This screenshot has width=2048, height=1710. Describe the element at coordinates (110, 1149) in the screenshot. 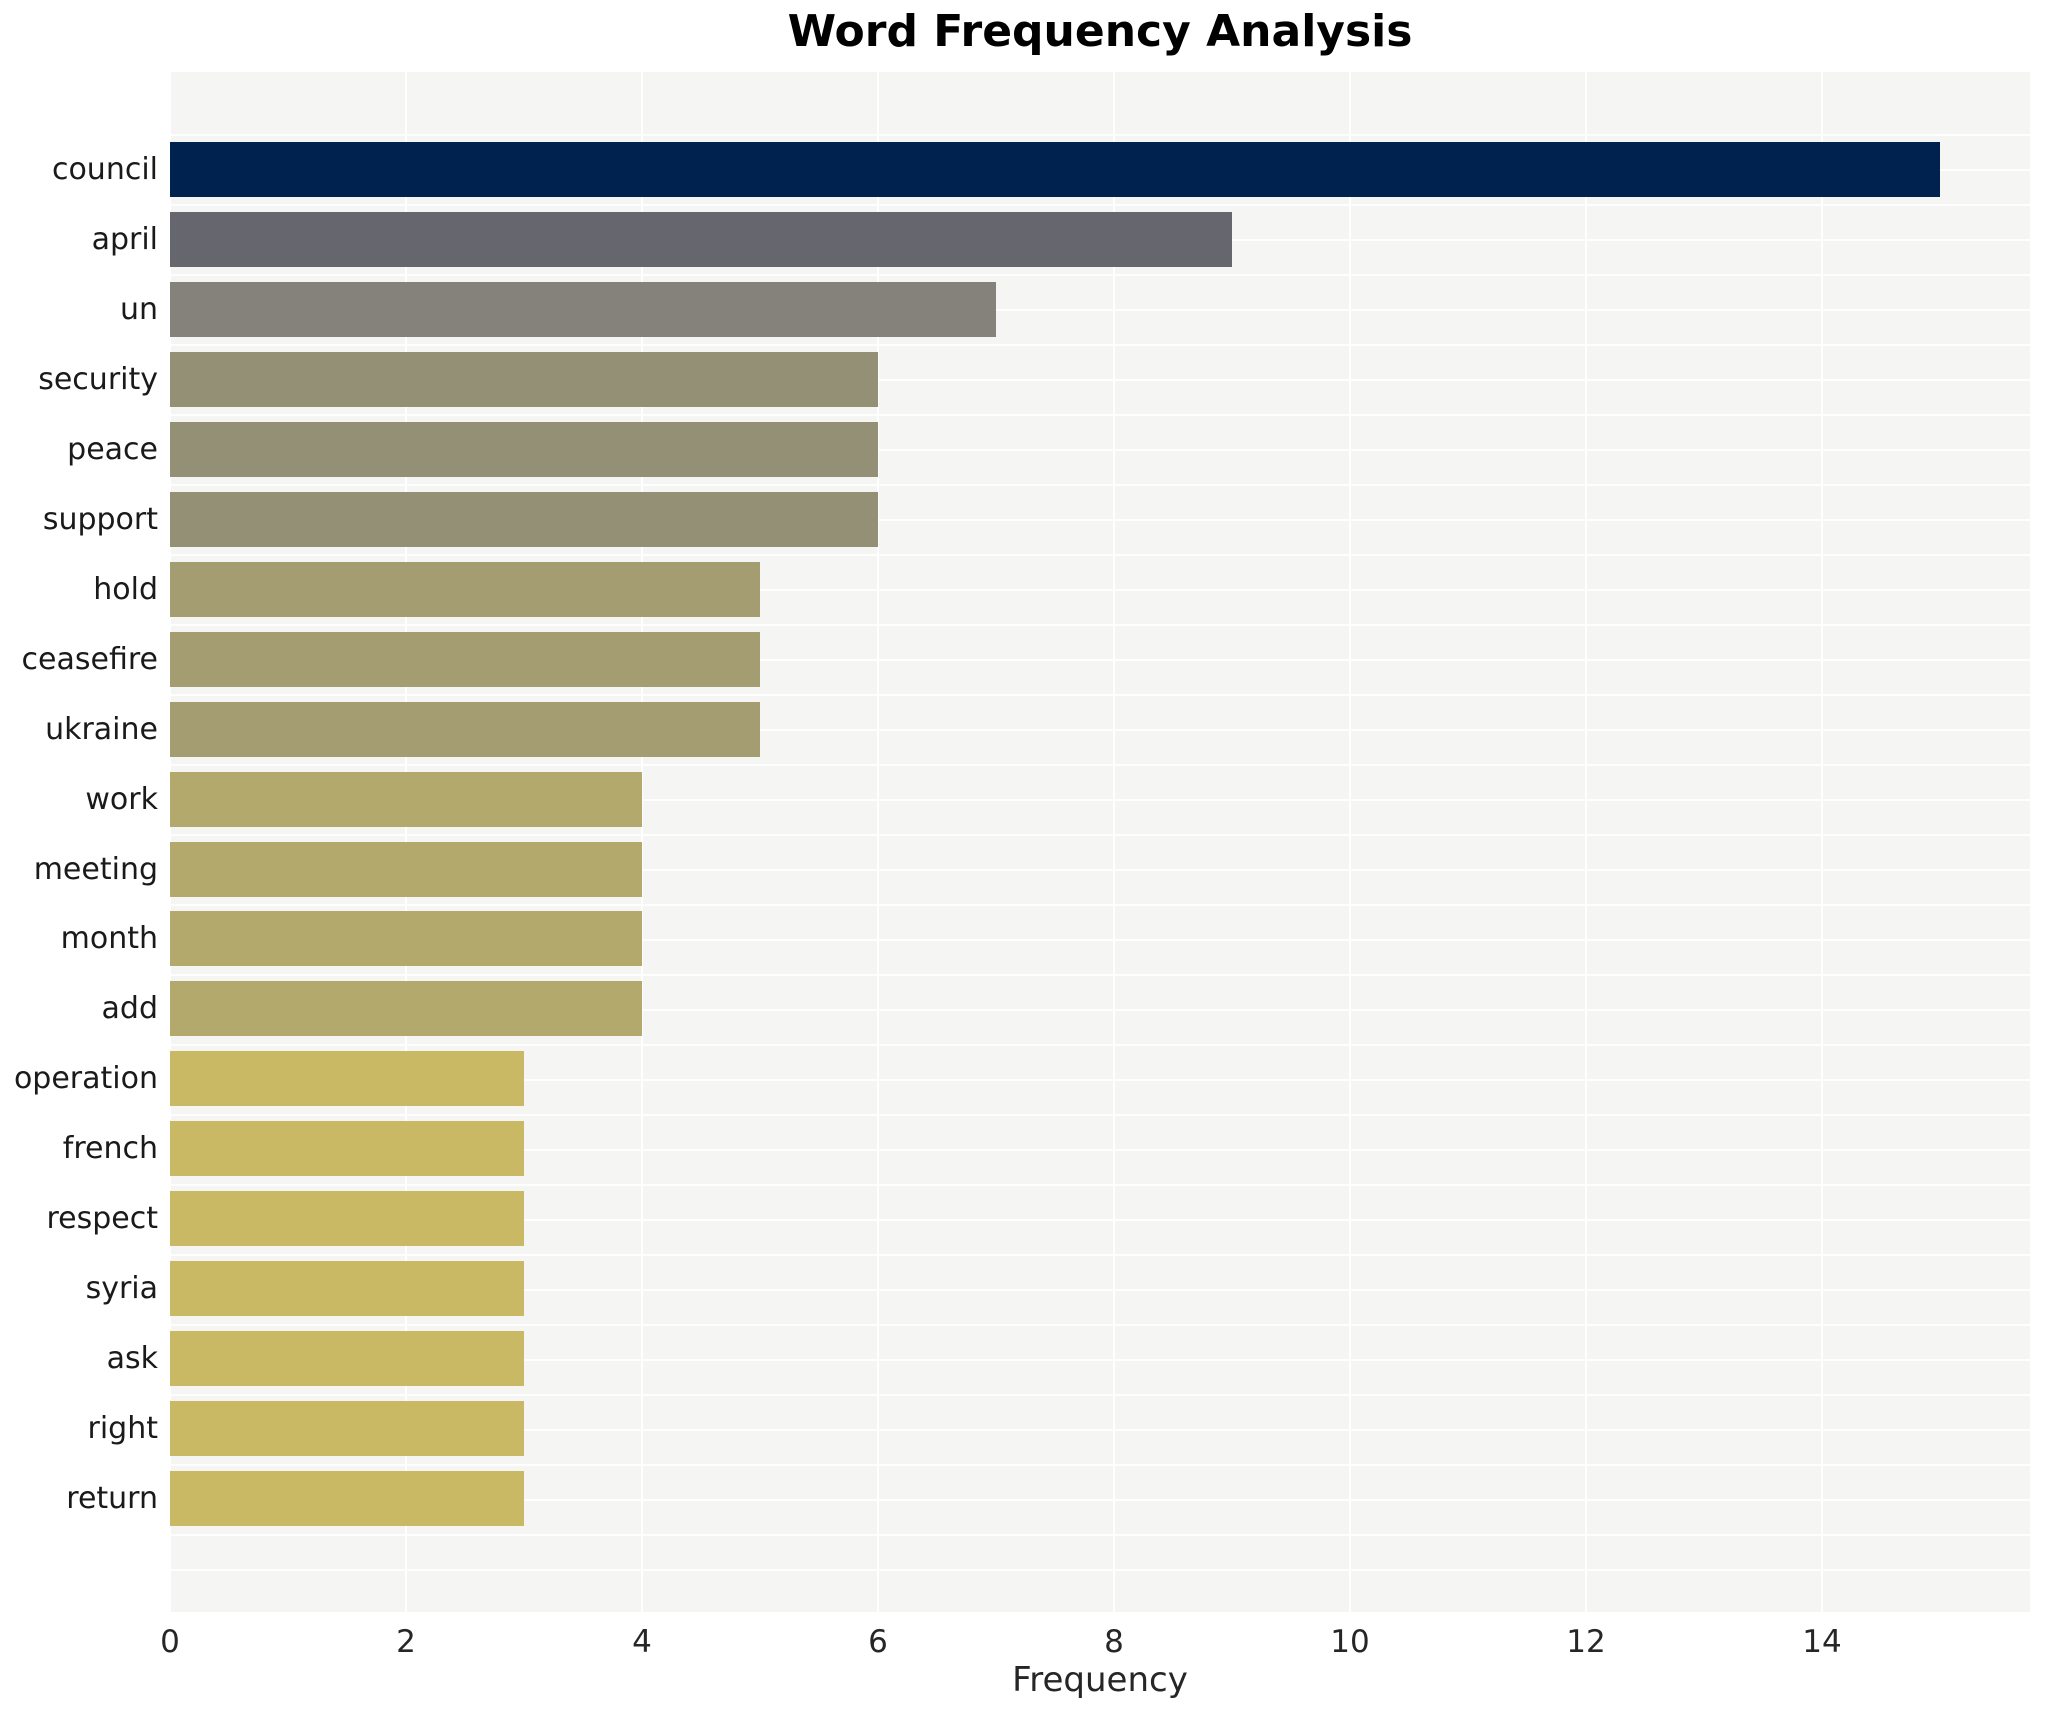

I see `category-label-french: french` at that location.